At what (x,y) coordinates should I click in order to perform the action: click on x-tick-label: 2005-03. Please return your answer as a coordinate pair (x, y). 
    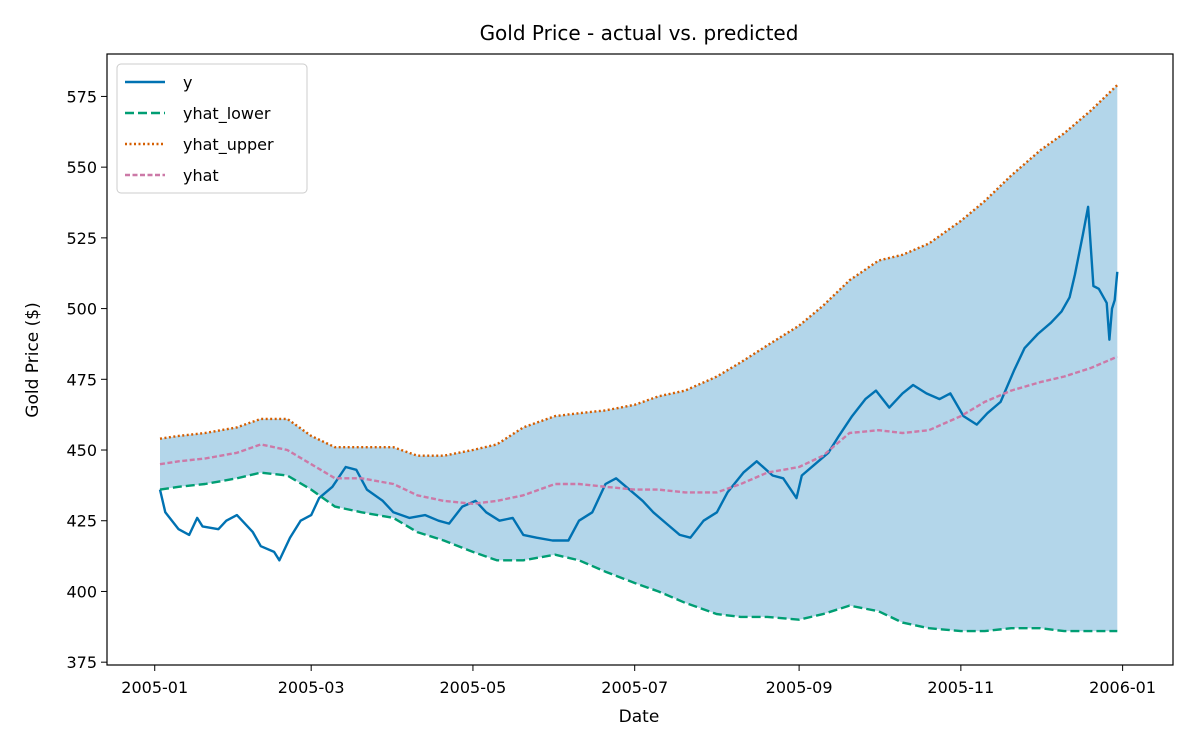
    Looking at the image, I should click on (311, 687).